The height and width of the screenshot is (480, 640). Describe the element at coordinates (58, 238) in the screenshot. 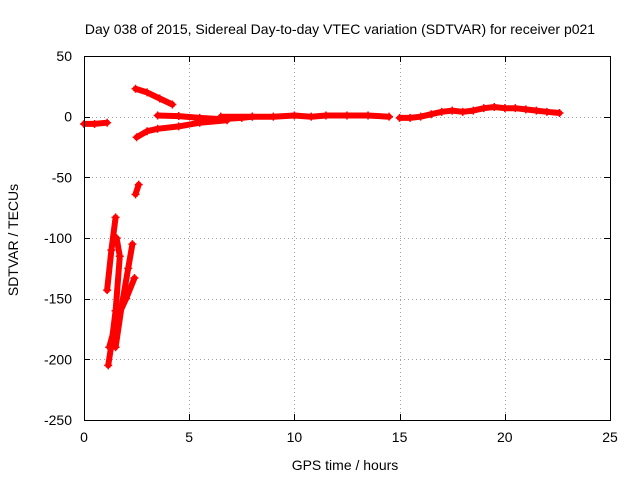

I see `y-tick-label: -100` at that location.